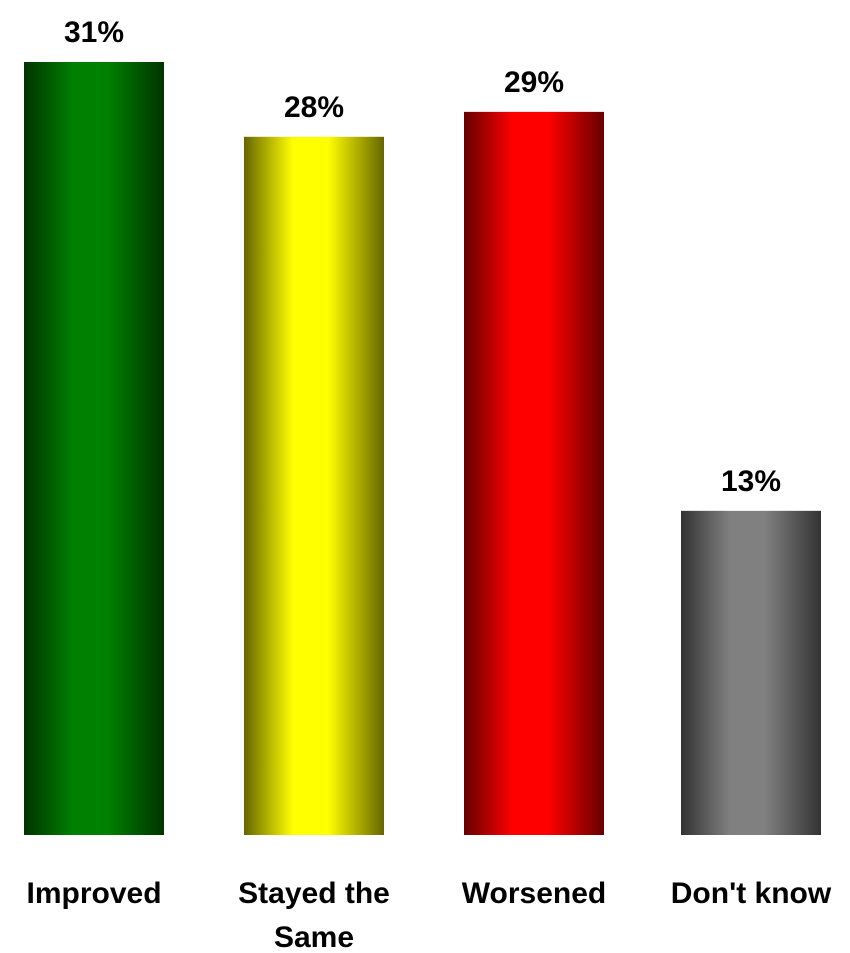 Image resolution: width=850 pixels, height=953 pixels. I want to click on value-label-don-t-know: 13%, so click(751, 481).